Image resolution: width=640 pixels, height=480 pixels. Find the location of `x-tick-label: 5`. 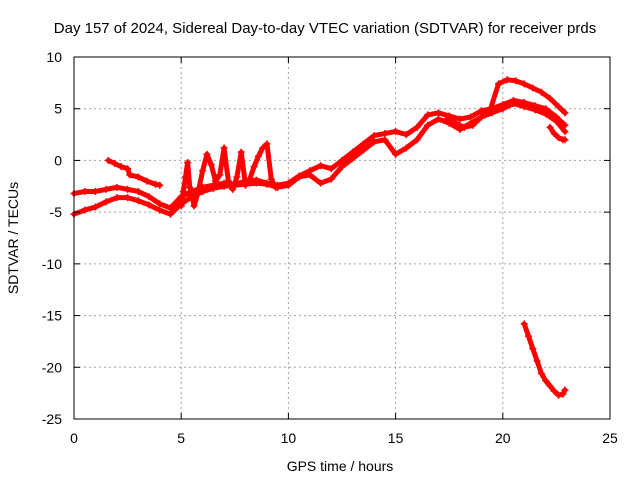

x-tick-label: 5 is located at coordinates (181, 438).